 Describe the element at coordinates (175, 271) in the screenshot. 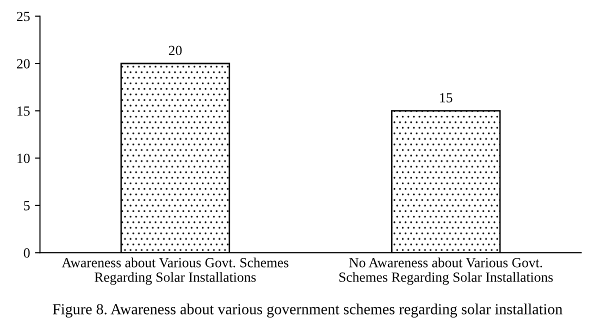

I see `x-tick-label: Awareness about Various Govt. Schemes Regarding Solar Installations` at that location.